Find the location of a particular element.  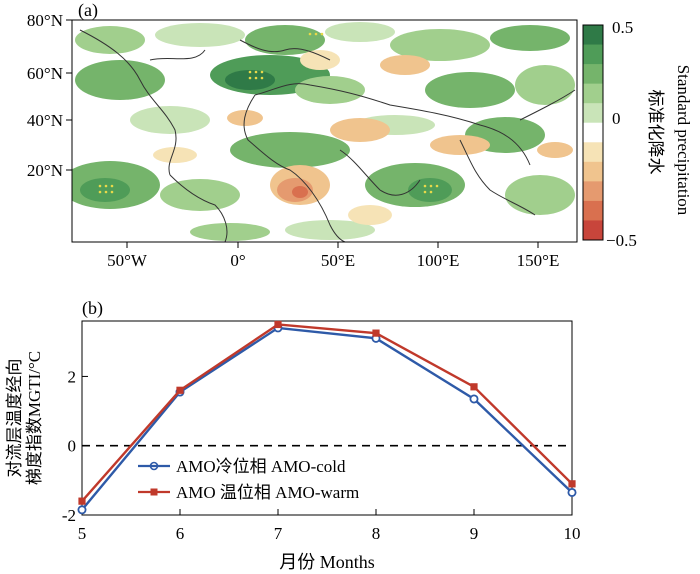

colorbar-tick: −0.5 is located at coordinates (621, 240).